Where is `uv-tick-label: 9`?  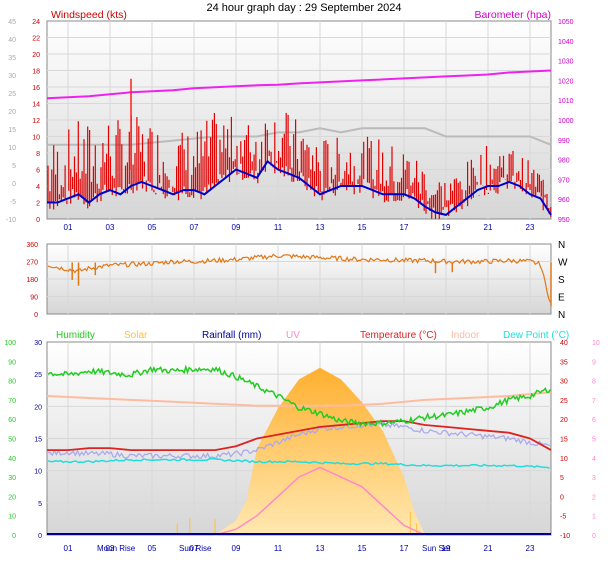 uv-tick-label: 9 is located at coordinates (594, 362).